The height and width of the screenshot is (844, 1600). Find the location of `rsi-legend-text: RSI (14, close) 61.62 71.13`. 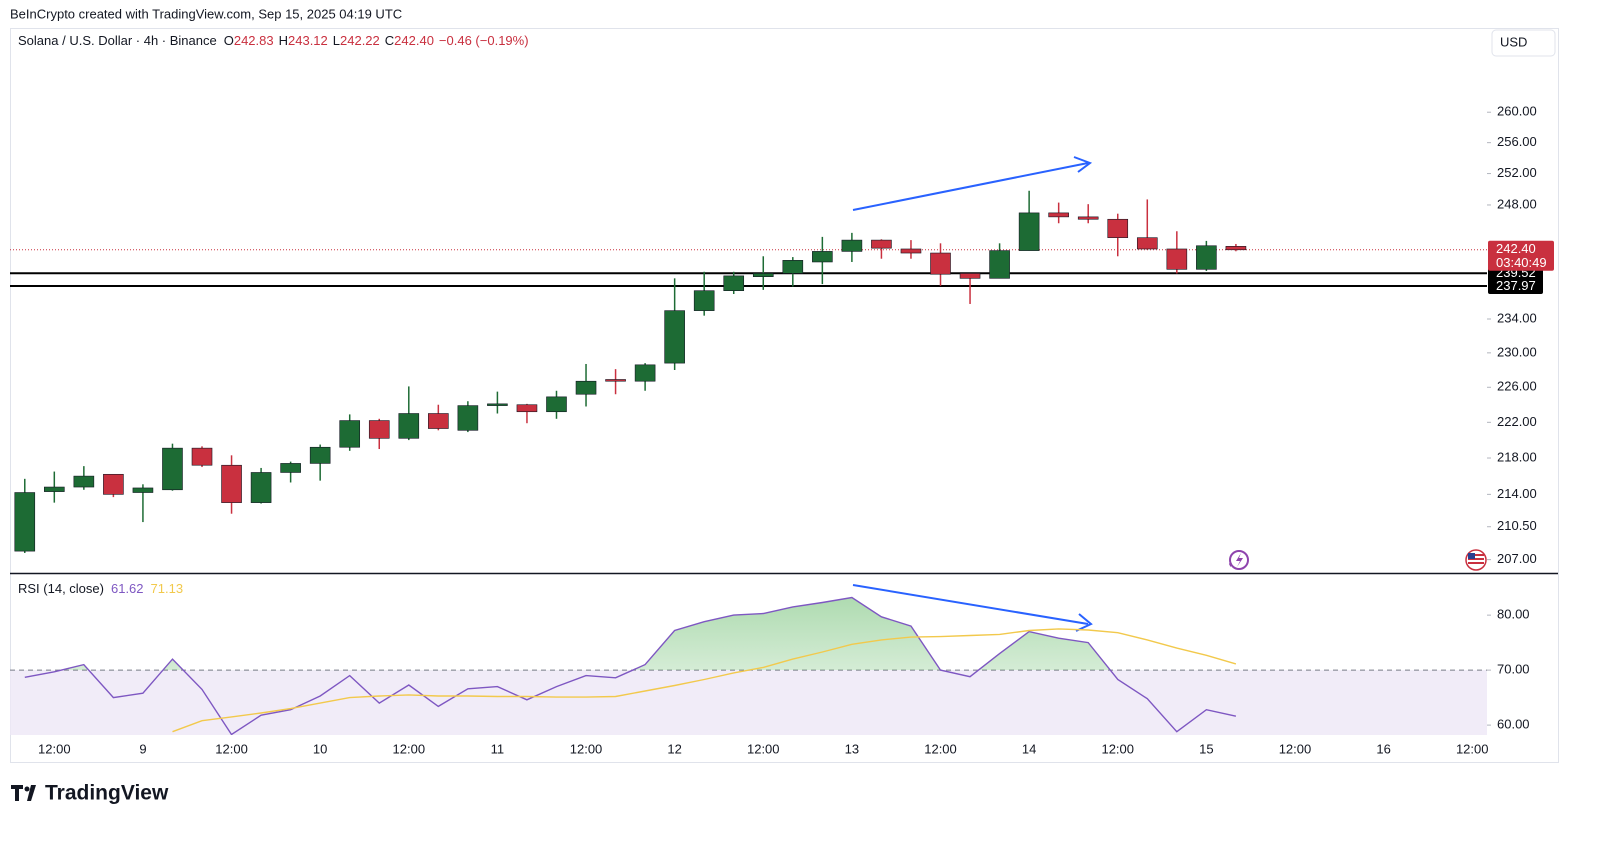

rsi-legend-text: RSI (14, close) 61.62 71.13 is located at coordinates (100, 588).